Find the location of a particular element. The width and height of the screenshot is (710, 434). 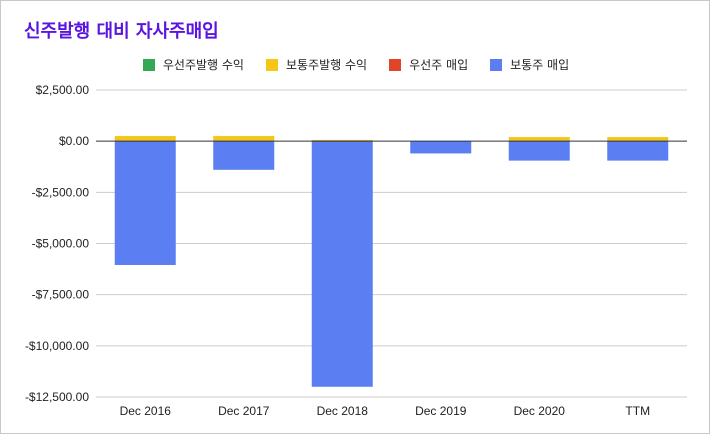

legend-item: 보통주 매입 is located at coordinates (529, 64).